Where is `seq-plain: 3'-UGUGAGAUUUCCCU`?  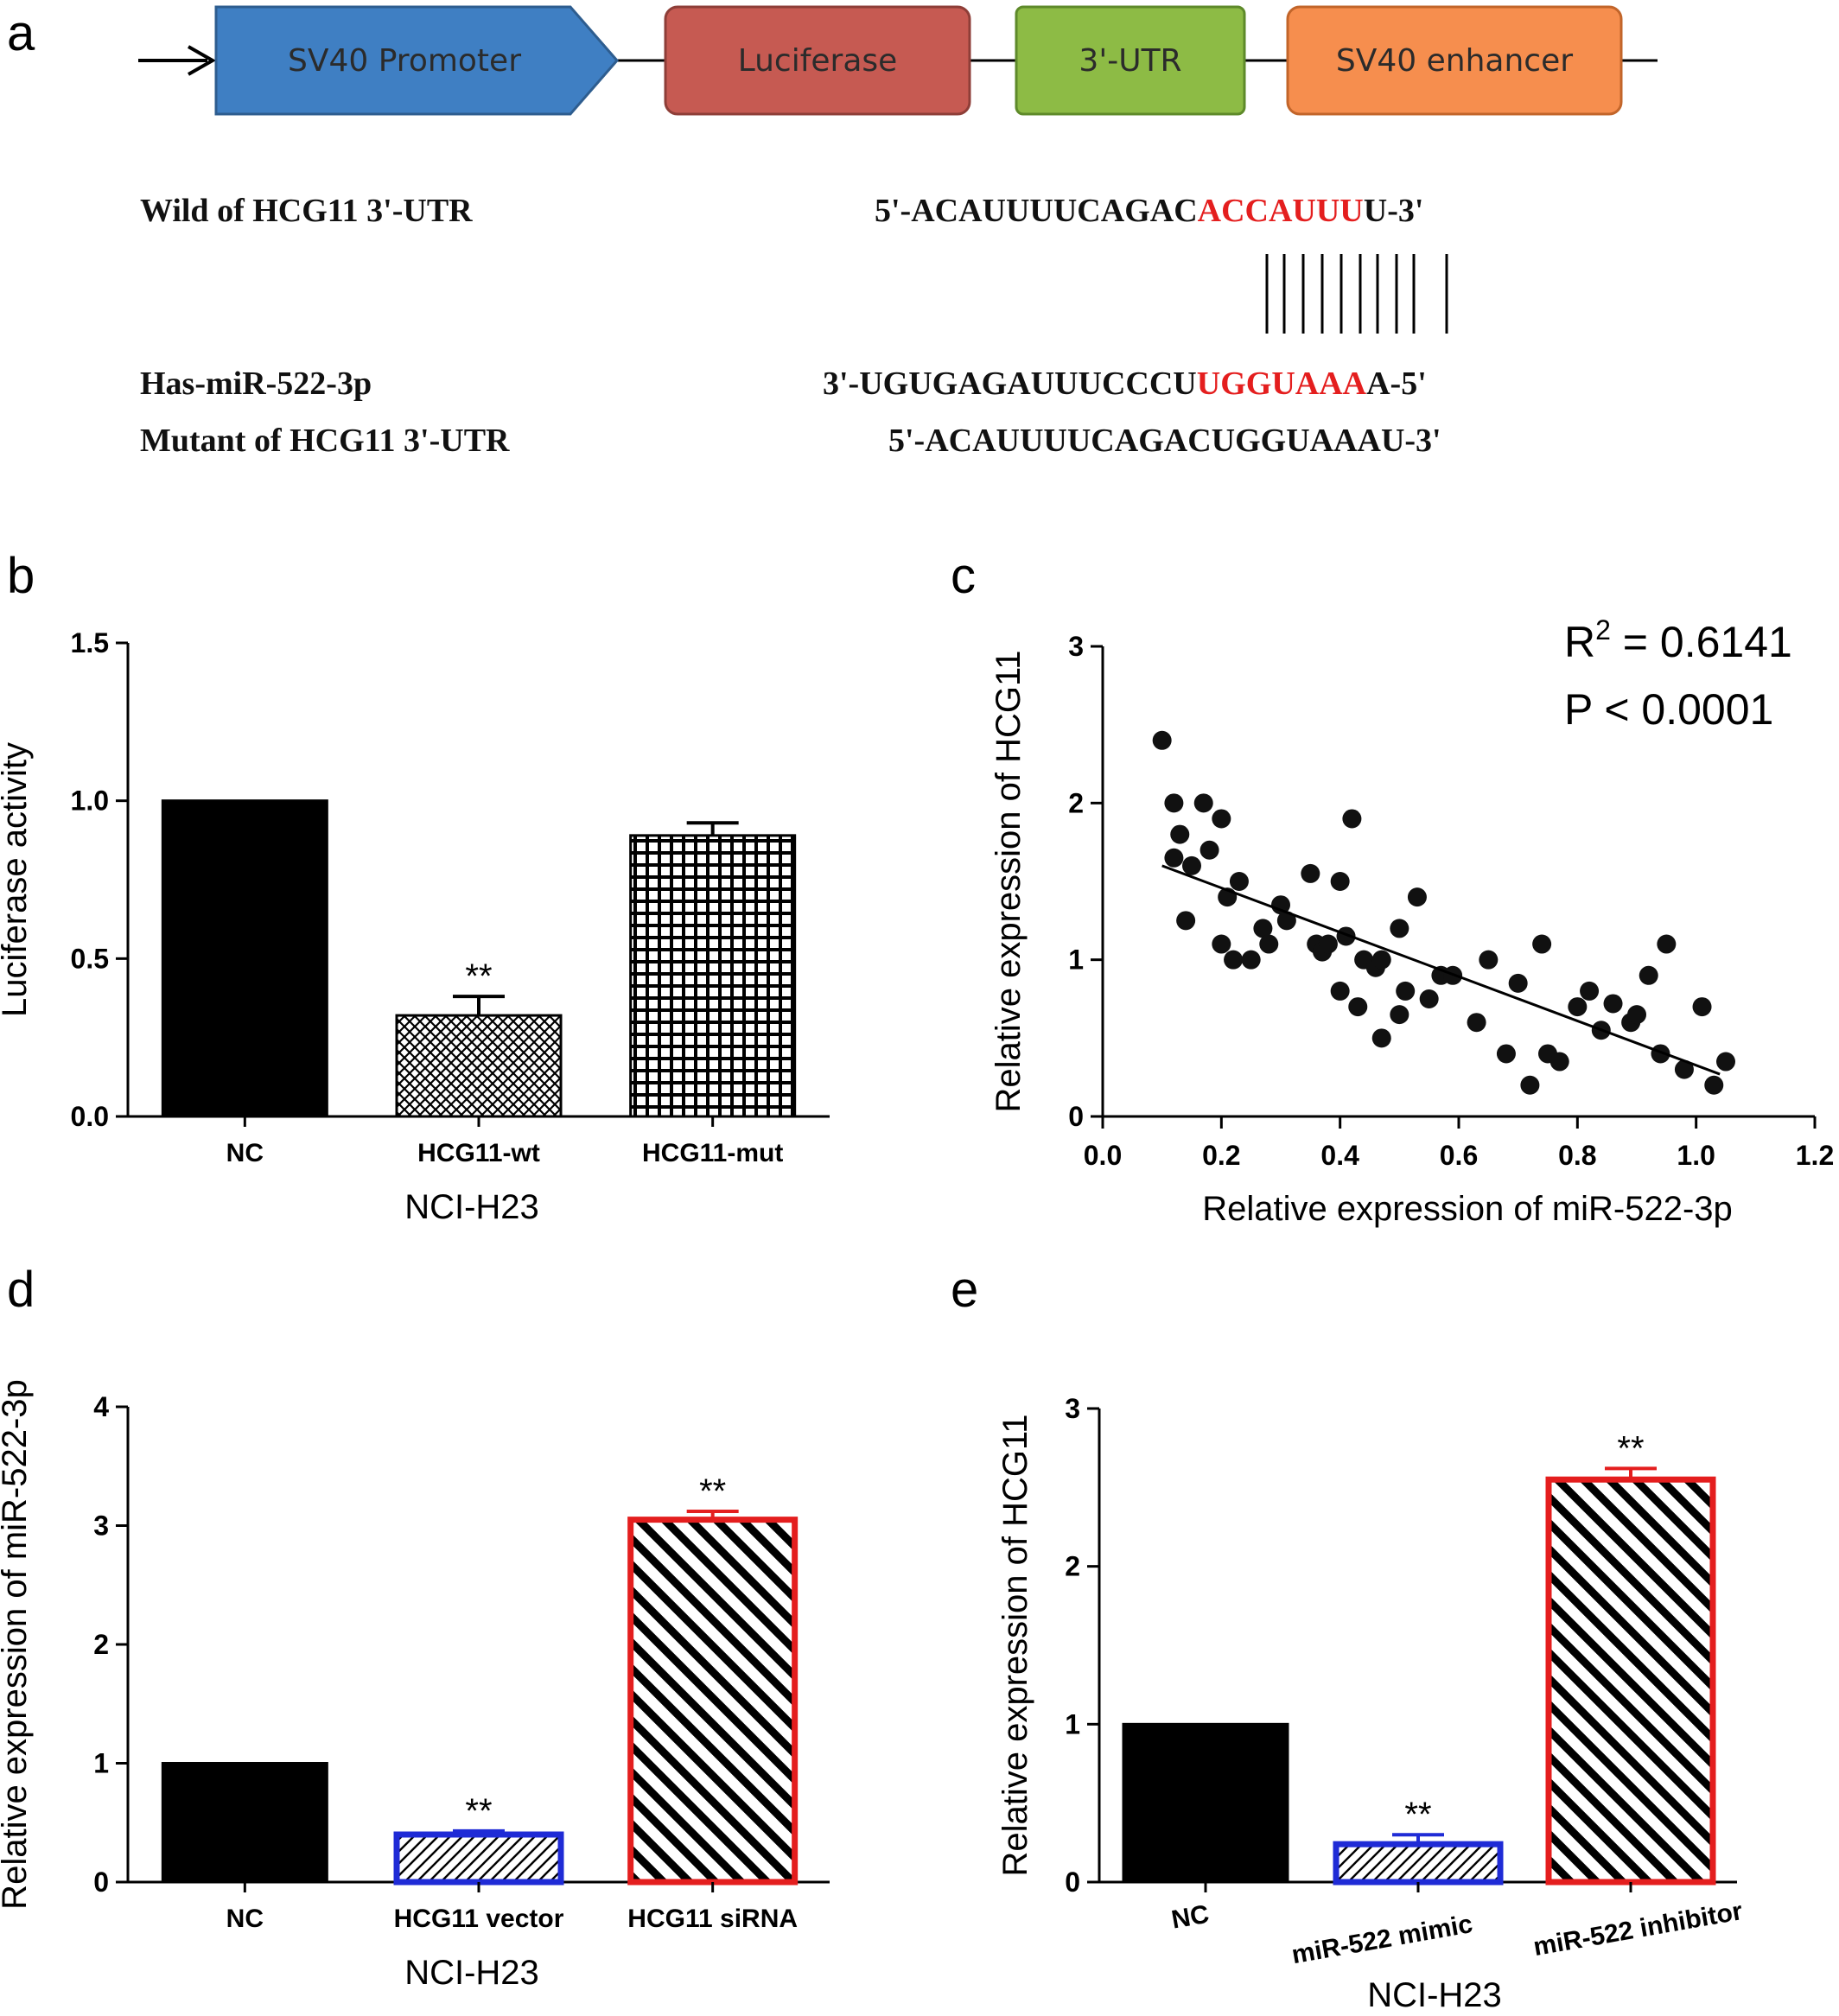 seq-plain: 3'-UGUGAGAUUUCCCU is located at coordinates (1010, 384).